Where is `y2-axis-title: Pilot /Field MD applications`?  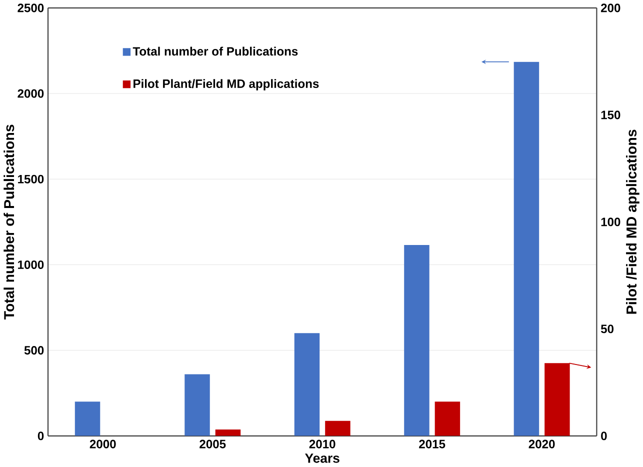
y2-axis-title: Pilot /Field MD applications is located at coordinates (633, 222).